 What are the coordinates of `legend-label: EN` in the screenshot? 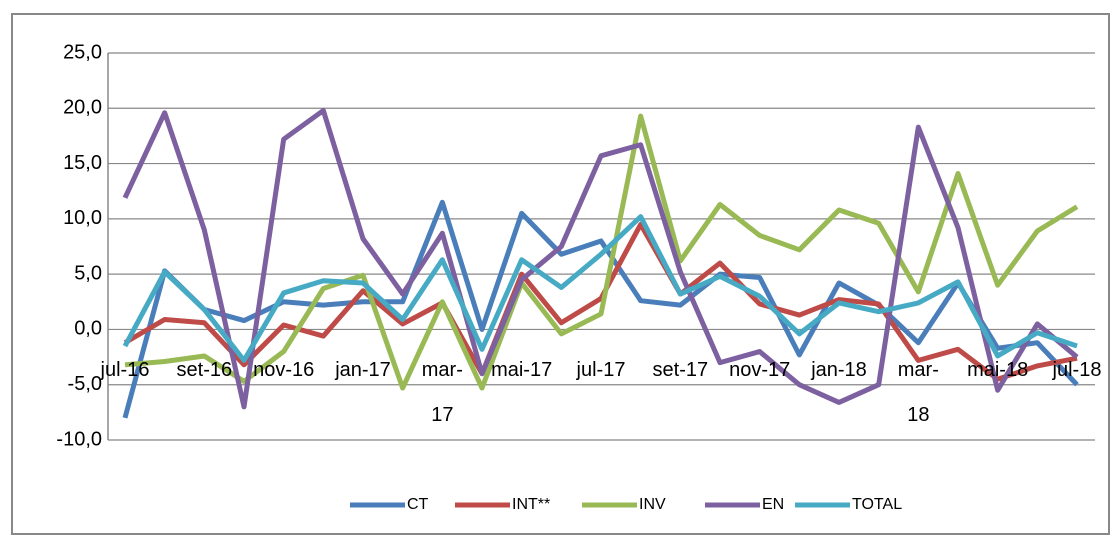 It's located at (773, 504).